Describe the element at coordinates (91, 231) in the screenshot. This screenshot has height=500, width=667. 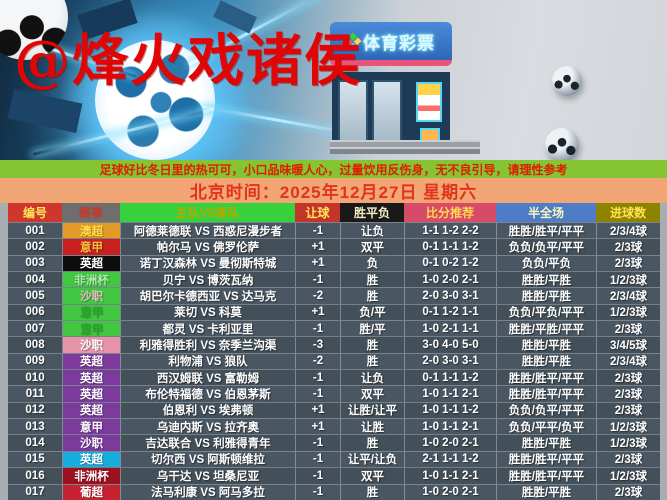
I see `cell-league: 澳超` at that location.